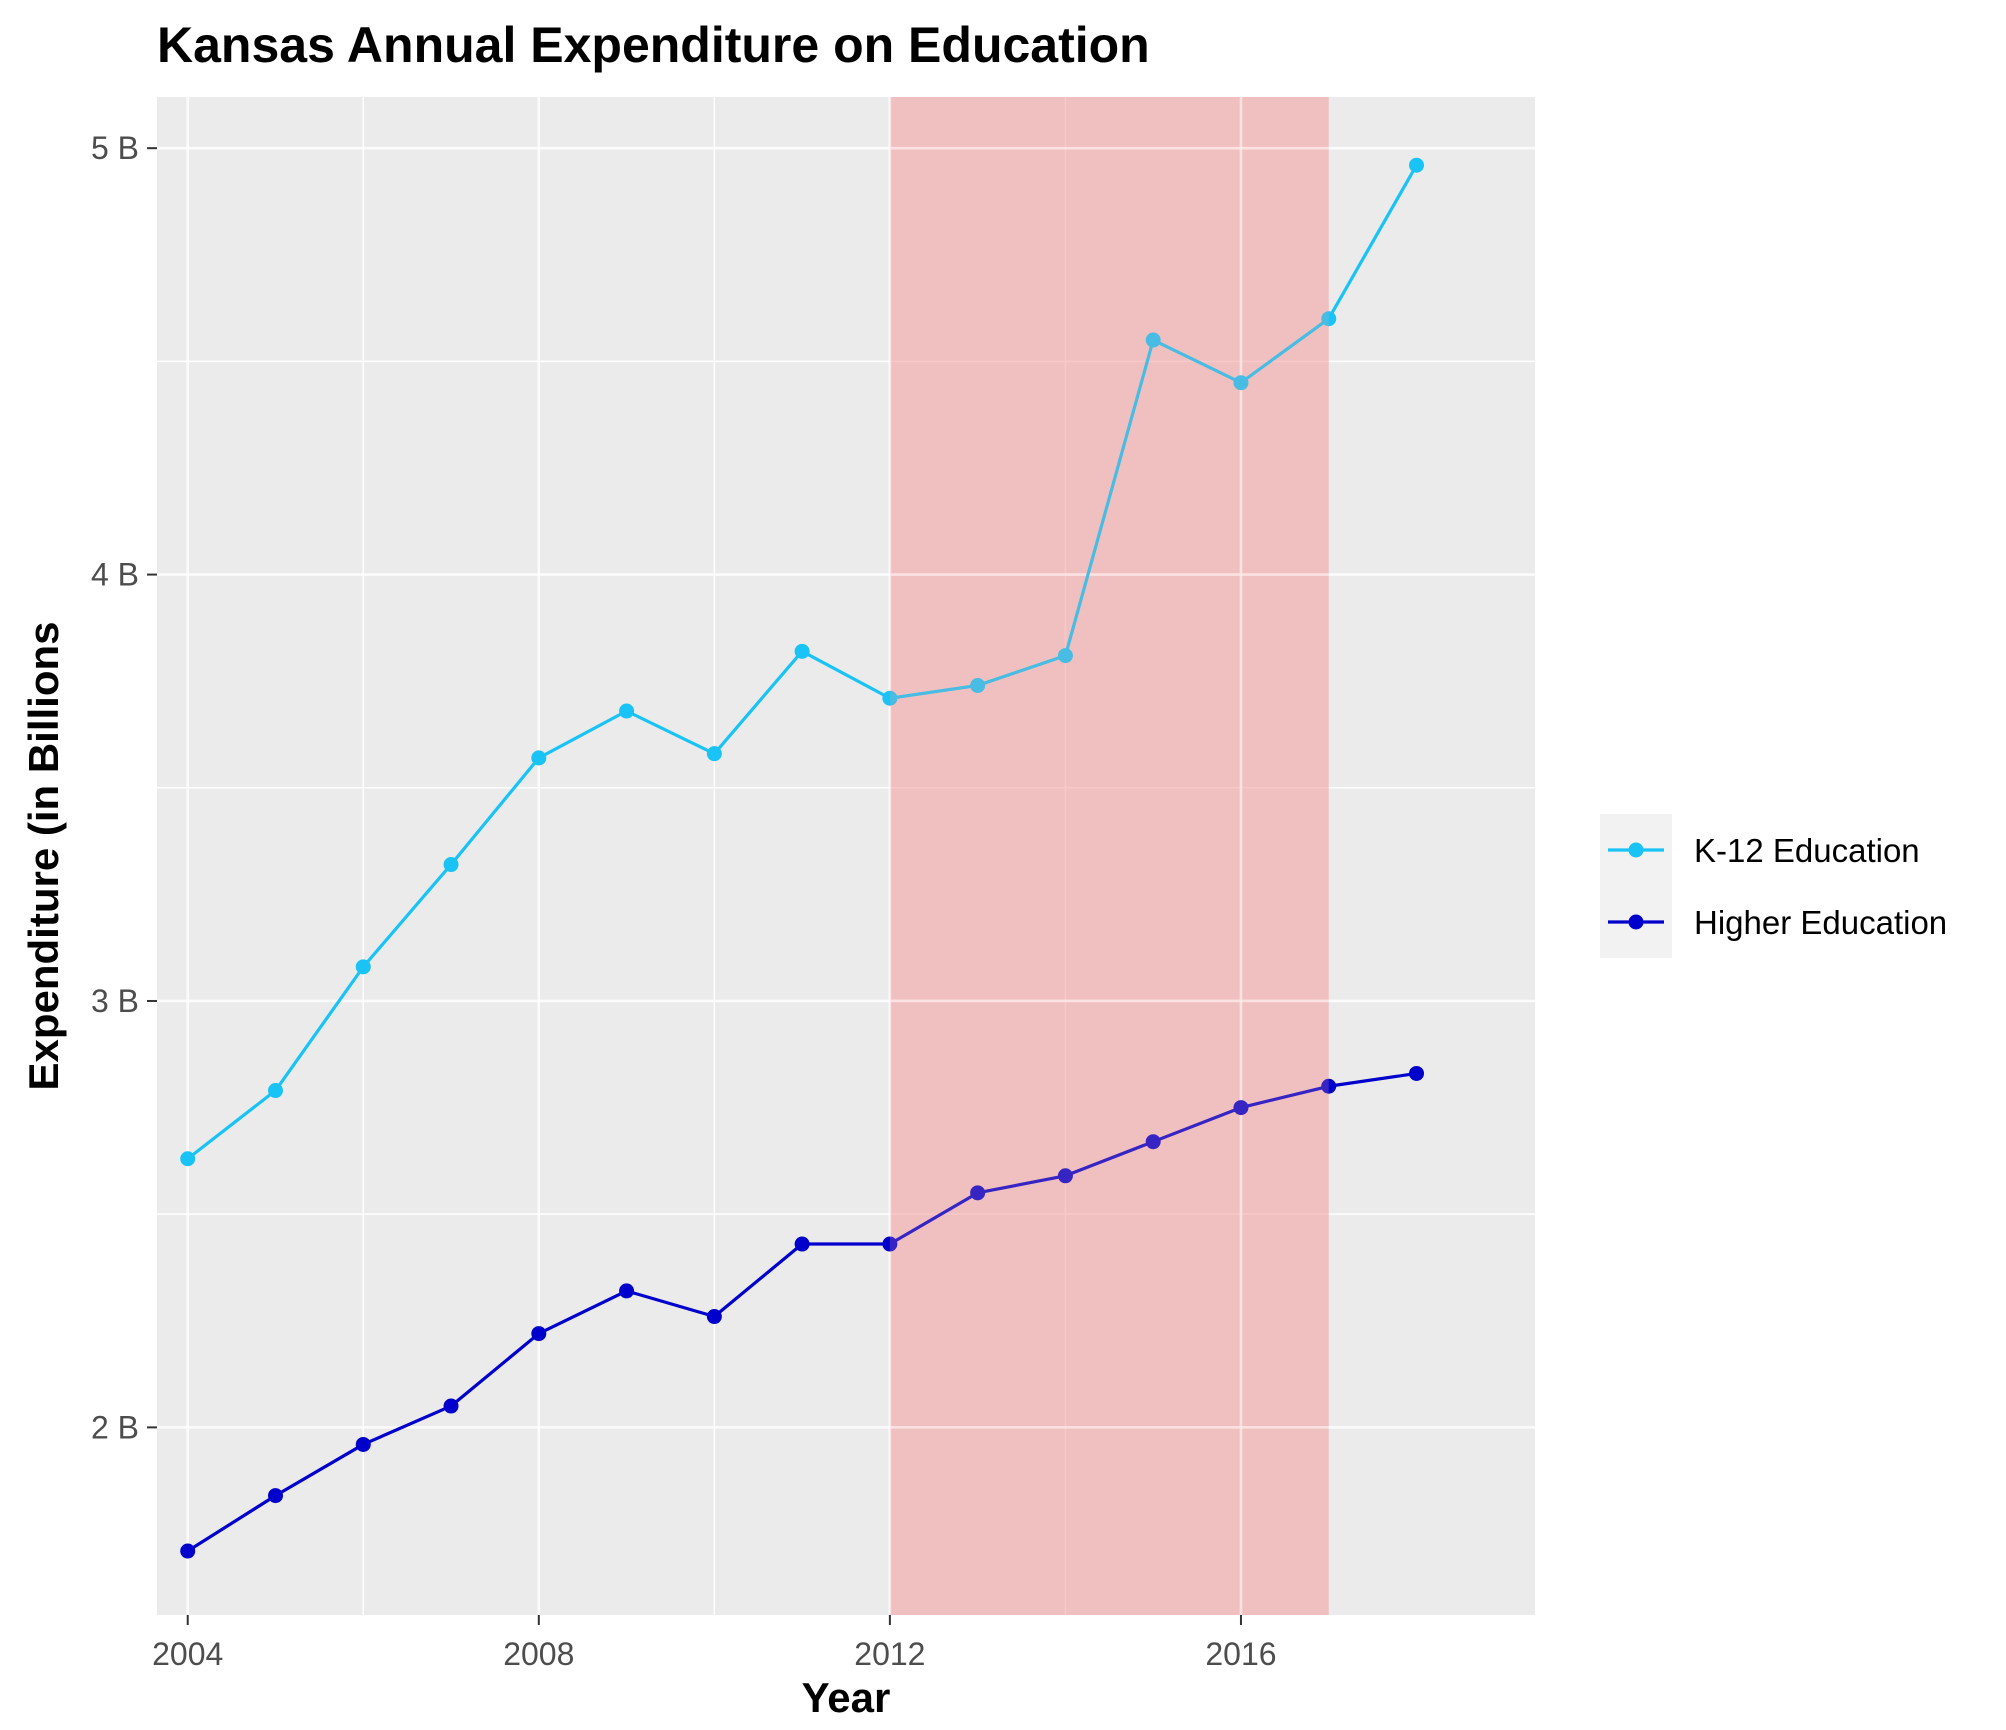 Image resolution: width=2006 pixels, height=1730 pixels. Describe the element at coordinates (1807, 850) in the screenshot. I see `legend-label: K-12 Education` at that location.